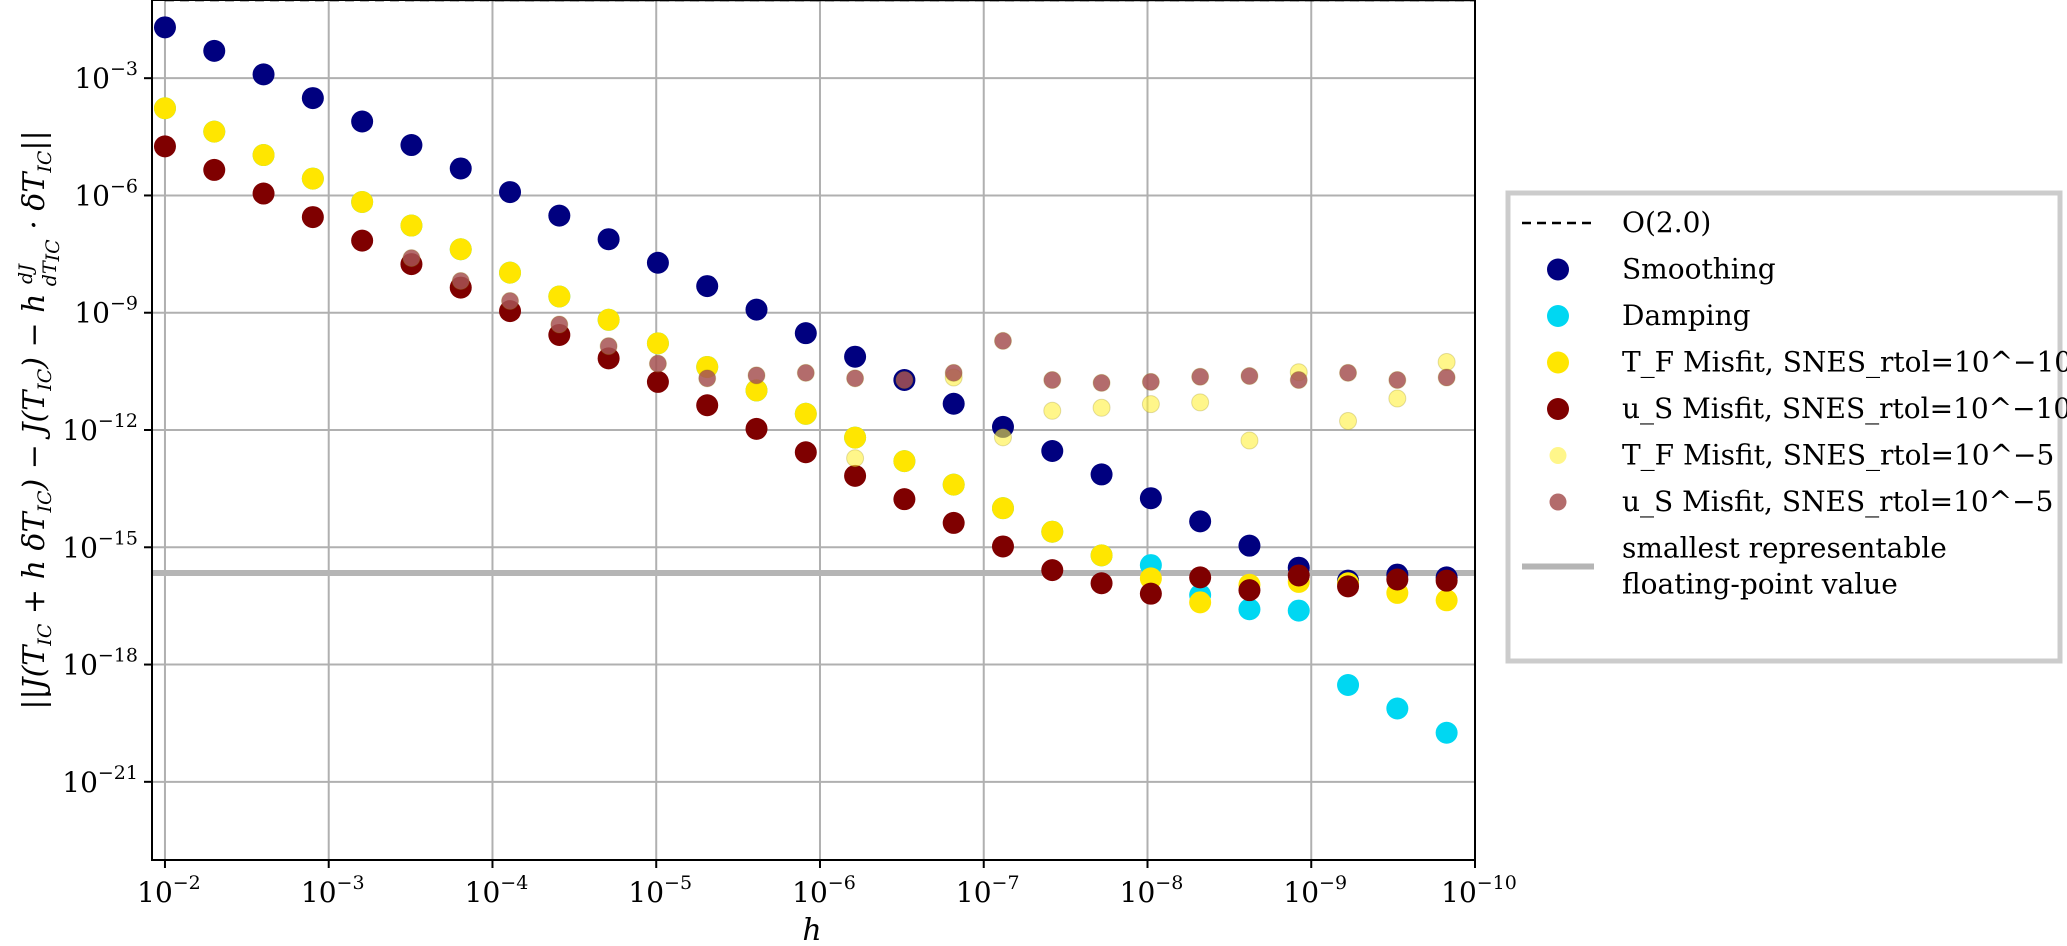  What do you see at coordinates (1666, 222) in the screenshot?
I see `legend-label: O(2.0)` at bounding box center [1666, 222].